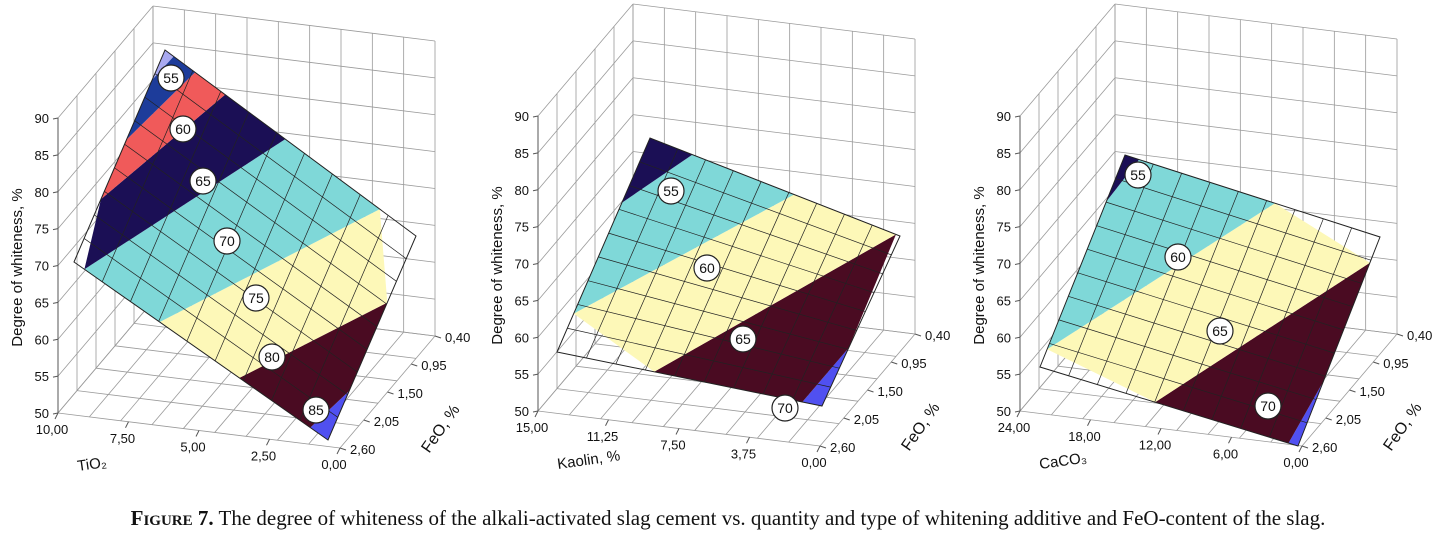  Describe the element at coordinates (603, 436) in the screenshot. I see `x-tick-label: 11,25` at that location.